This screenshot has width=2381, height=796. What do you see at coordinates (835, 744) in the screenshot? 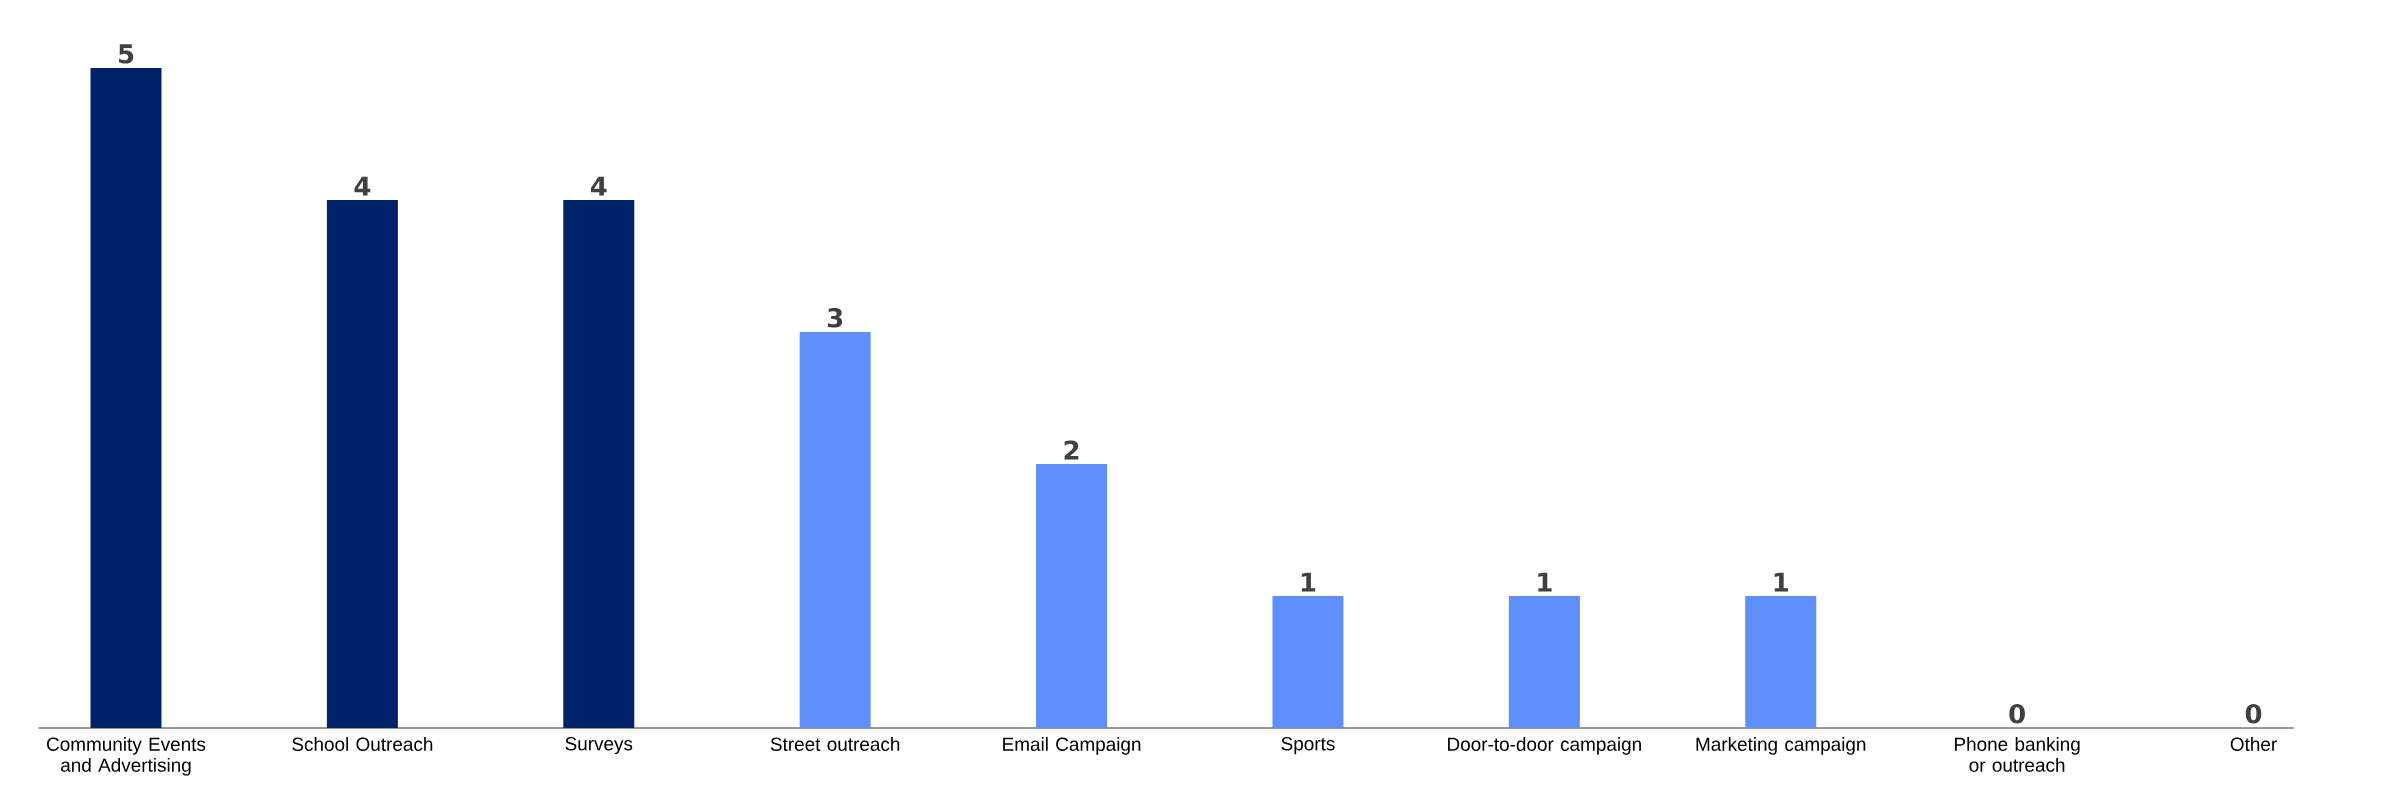
I see `x-tick-label: Street outreach` at bounding box center [835, 744].